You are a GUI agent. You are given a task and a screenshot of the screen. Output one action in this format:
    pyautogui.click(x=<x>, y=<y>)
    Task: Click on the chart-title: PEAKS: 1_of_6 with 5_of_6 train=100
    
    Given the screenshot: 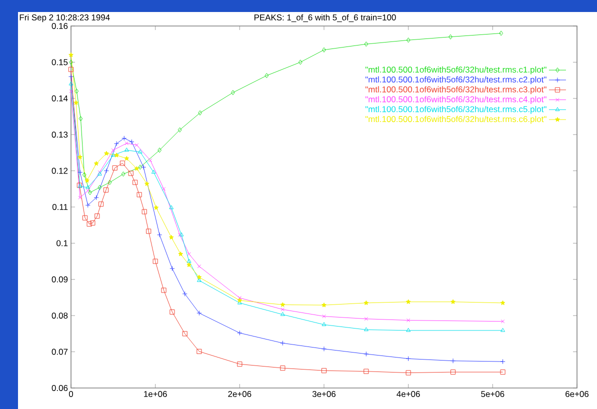 What is the action you would take?
    pyautogui.click(x=325, y=18)
    